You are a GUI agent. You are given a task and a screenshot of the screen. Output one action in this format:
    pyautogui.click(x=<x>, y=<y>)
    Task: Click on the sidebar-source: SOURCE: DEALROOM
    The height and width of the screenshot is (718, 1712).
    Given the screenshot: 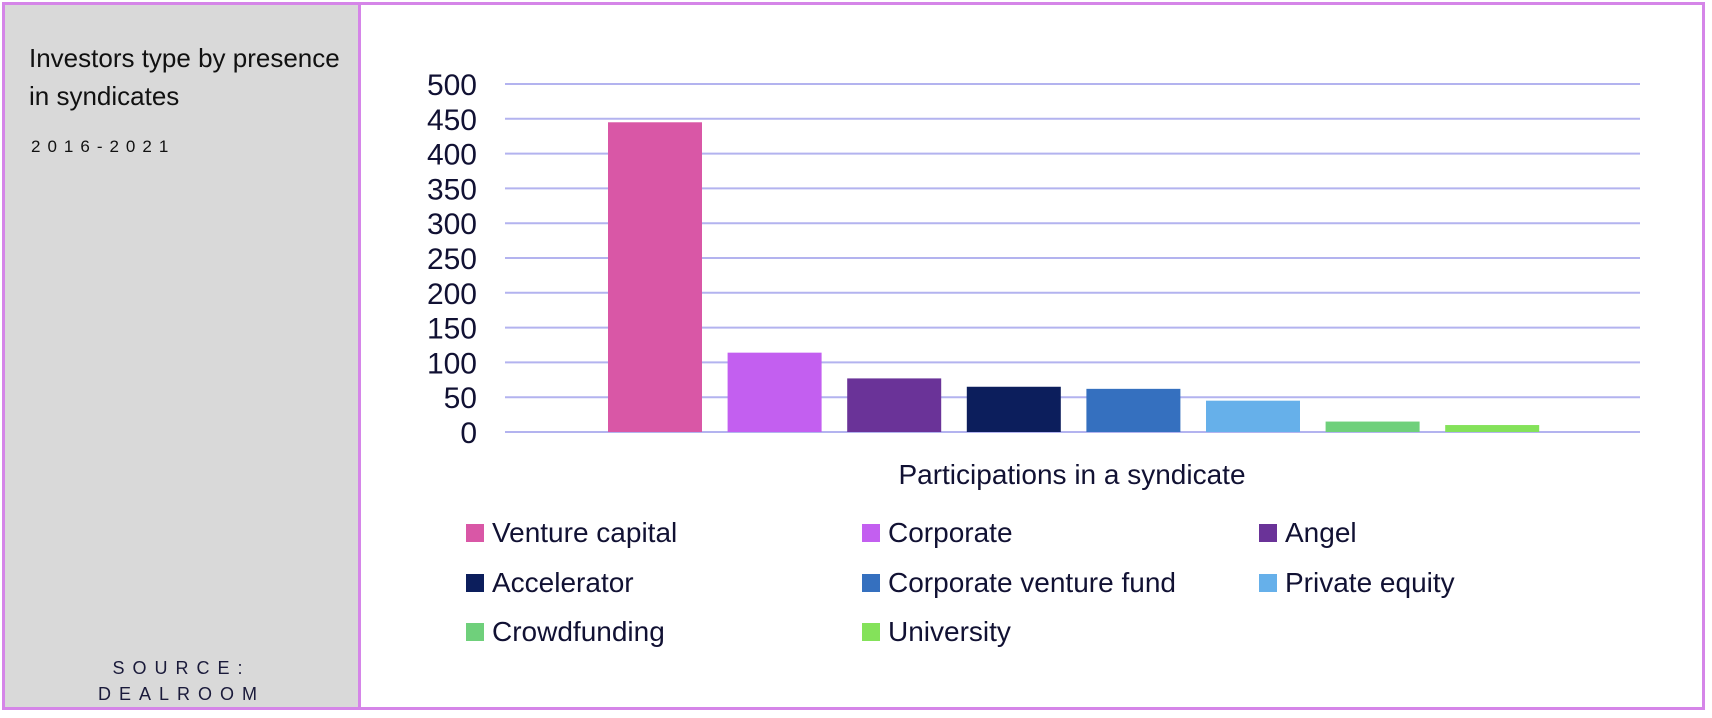 What is the action you would take?
    pyautogui.click(x=181, y=681)
    